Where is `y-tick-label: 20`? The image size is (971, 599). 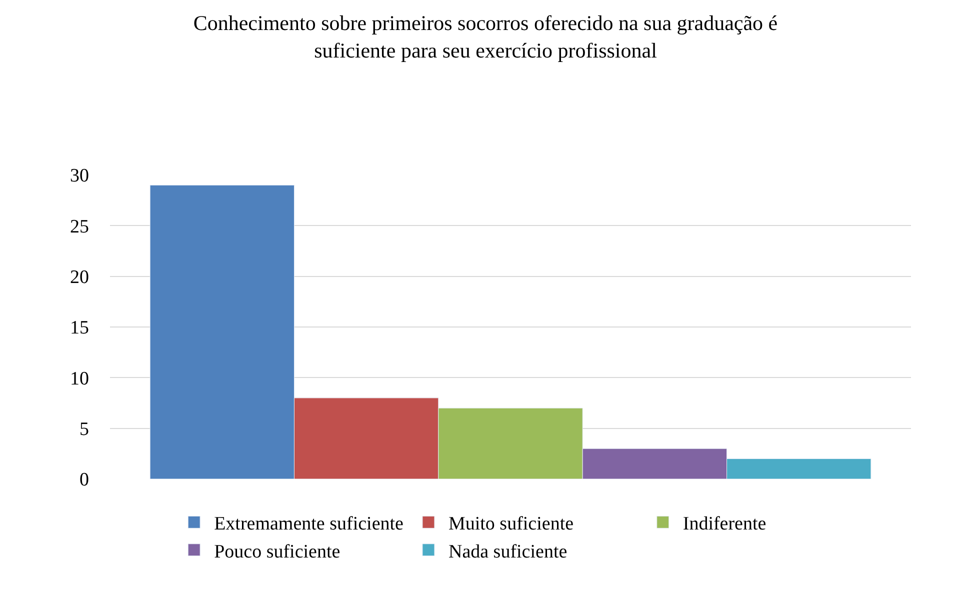 y-tick-label: 20 is located at coordinates (79, 277).